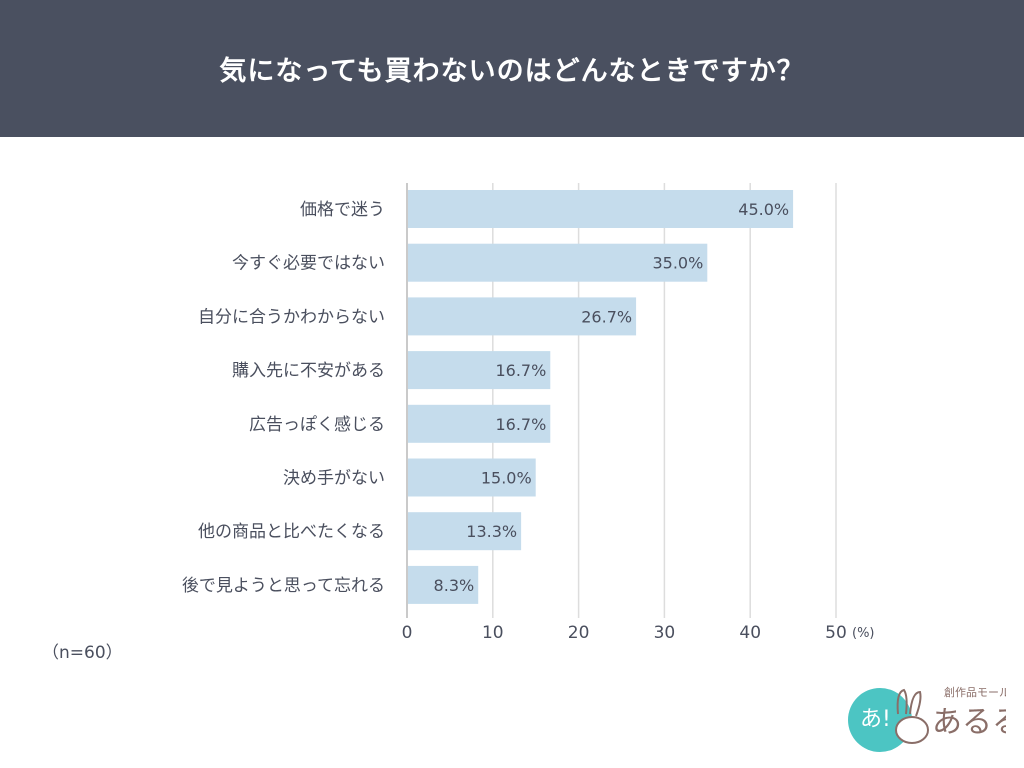 The width and height of the screenshot is (1024, 768). Describe the element at coordinates (606, 316) in the screenshot. I see `data-label: 26.7%` at that location.